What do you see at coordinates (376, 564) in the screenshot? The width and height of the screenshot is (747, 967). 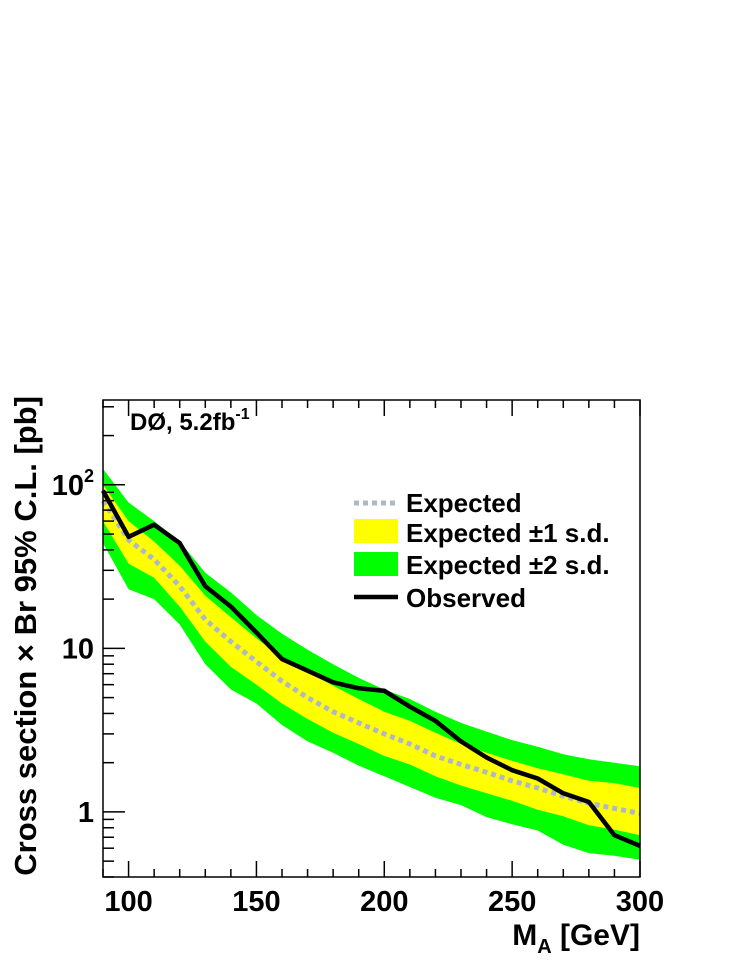 I see `legend-swatch-2sd` at bounding box center [376, 564].